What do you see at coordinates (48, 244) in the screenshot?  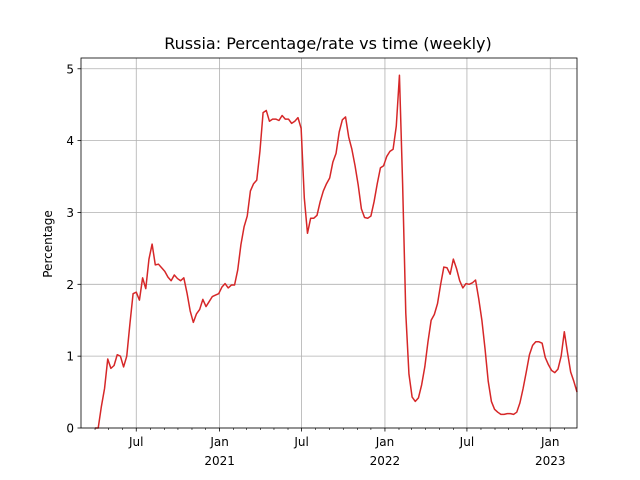 I see `y-axis-label: Percentage` at bounding box center [48, 244].